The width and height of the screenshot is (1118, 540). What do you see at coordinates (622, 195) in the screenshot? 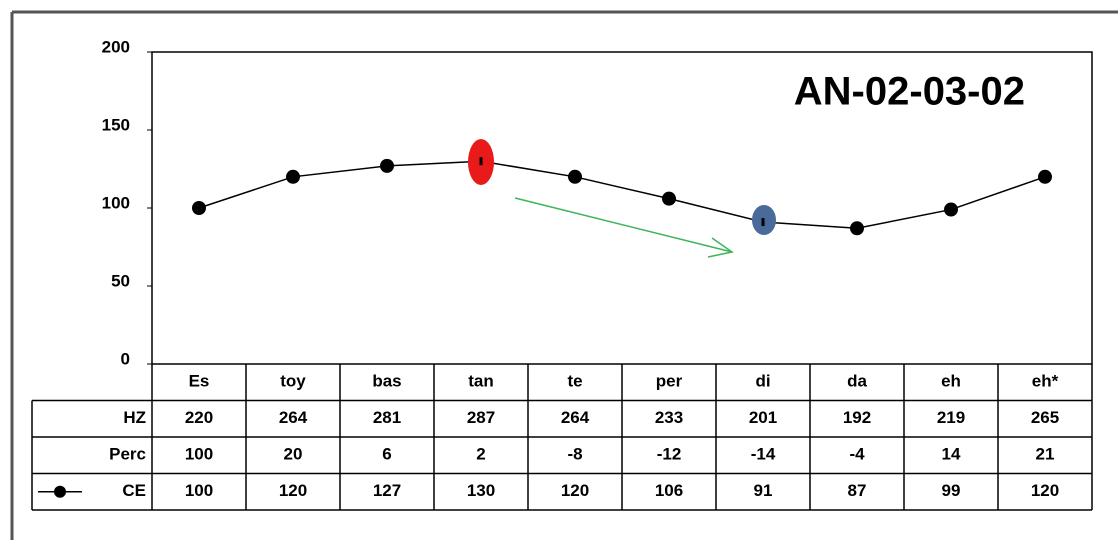
I see `series-line` at bounding box center [622, 195].